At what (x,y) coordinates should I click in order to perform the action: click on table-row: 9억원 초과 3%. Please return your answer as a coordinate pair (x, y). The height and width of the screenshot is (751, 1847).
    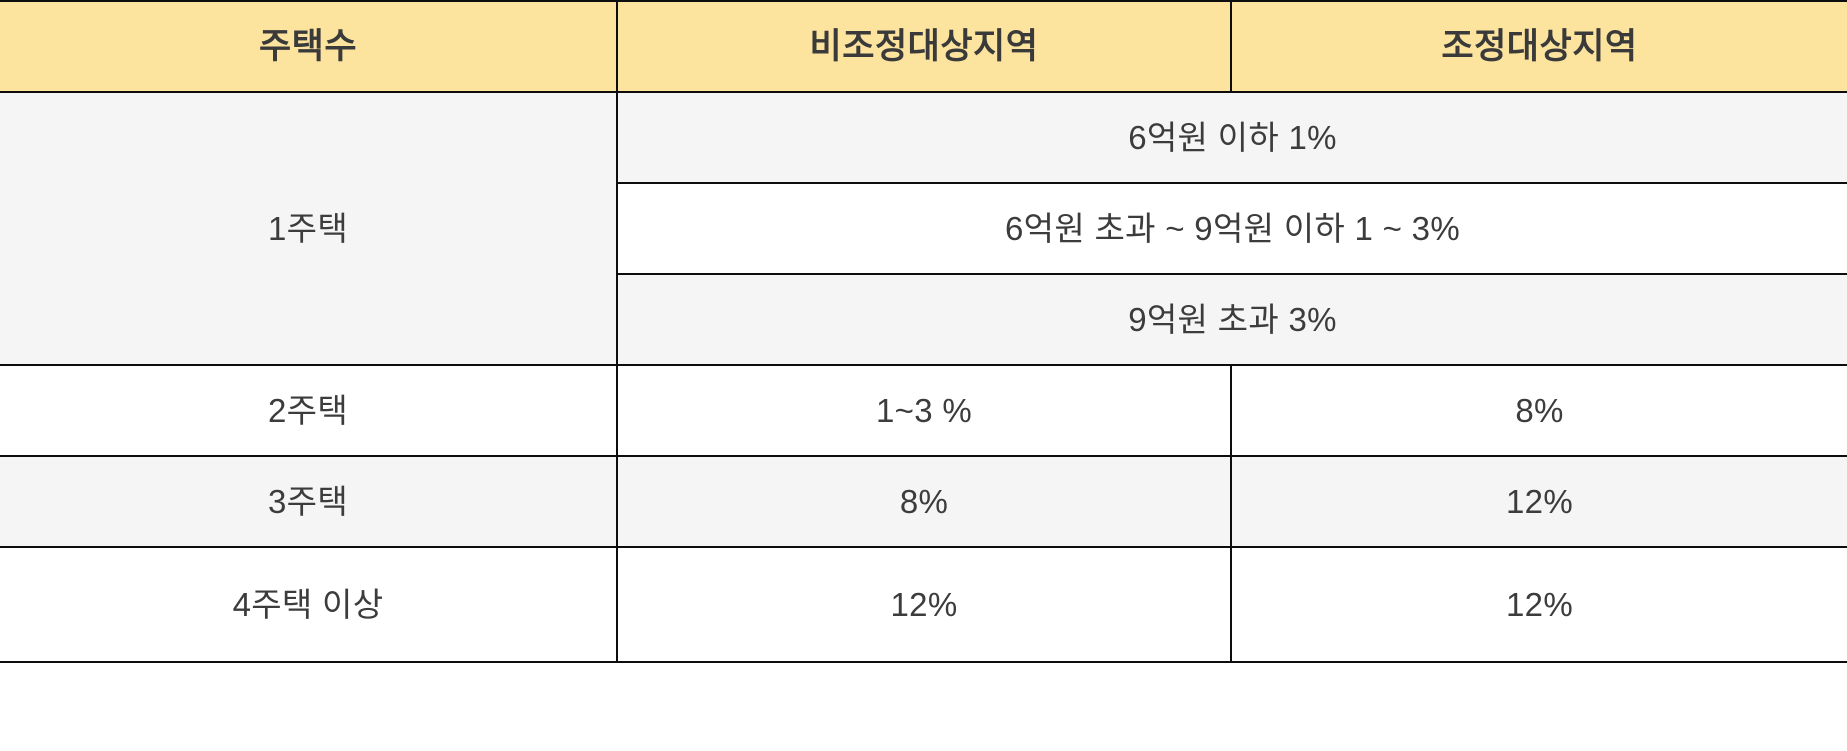
    Looking at the image, I should click on (923, 319).